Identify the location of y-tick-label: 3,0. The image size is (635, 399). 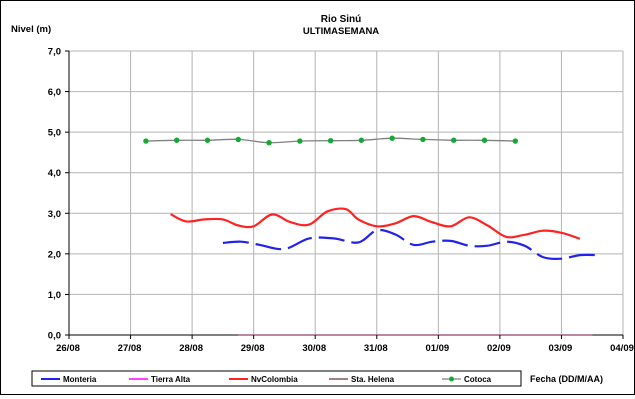
(54, 214).